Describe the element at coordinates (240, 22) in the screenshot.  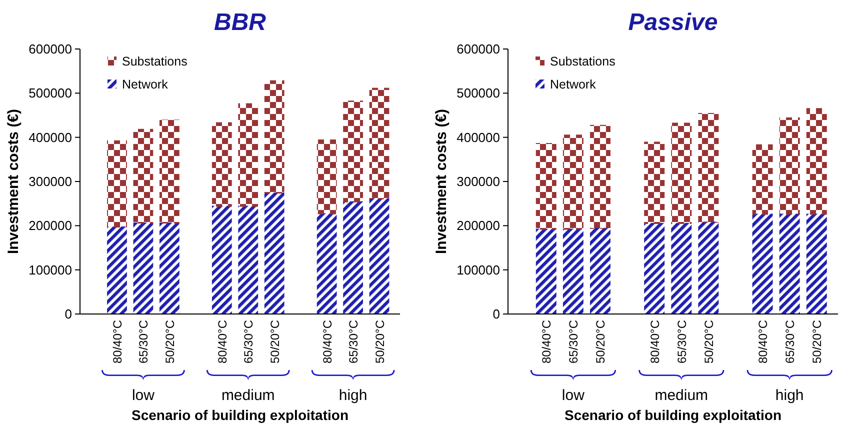
I see `chart-title: BBR` at that location.